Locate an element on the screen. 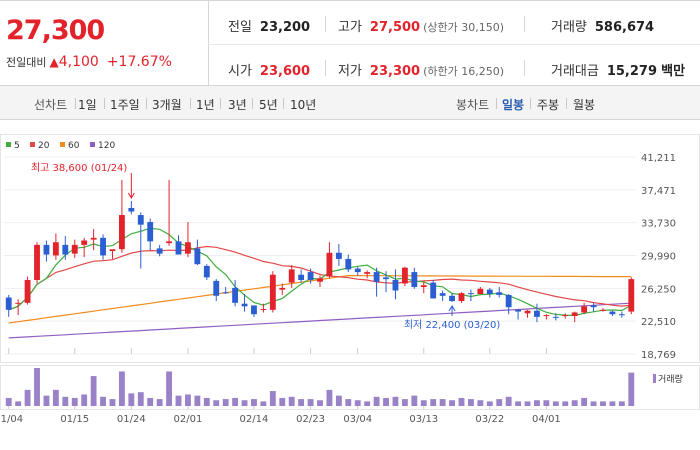 The image size is (700, 450). high-annotation-arrow is located at coordinates (131, 195).